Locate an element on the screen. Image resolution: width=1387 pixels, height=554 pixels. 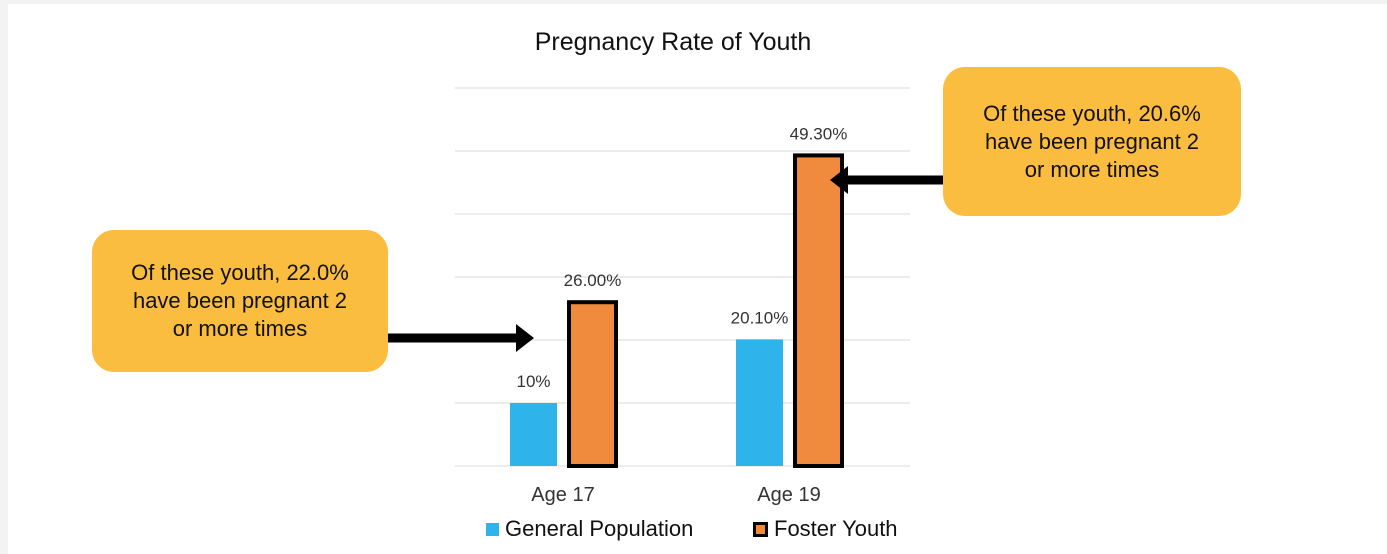
data-label: 26.00% is located at coordinates (593, 280).